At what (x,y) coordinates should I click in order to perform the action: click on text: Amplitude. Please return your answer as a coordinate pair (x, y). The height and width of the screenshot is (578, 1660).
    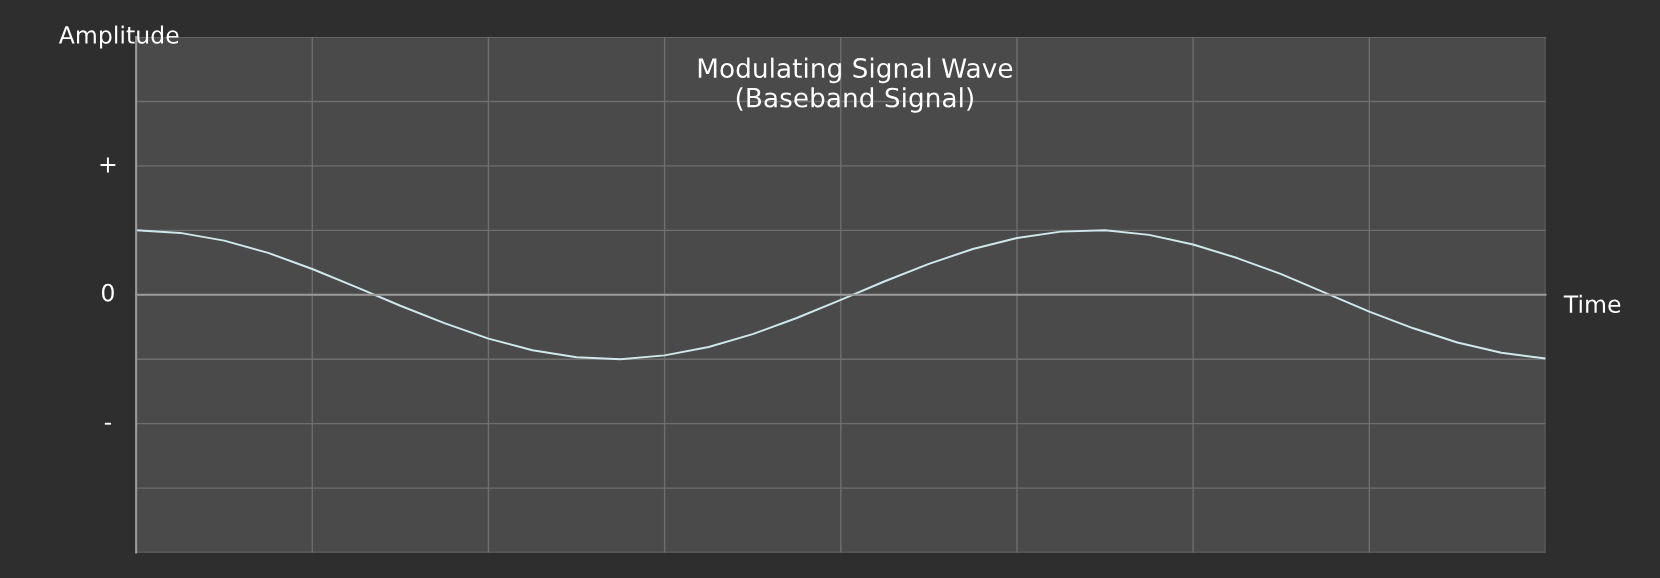
    Looking at the image, I should click on (118, 37).